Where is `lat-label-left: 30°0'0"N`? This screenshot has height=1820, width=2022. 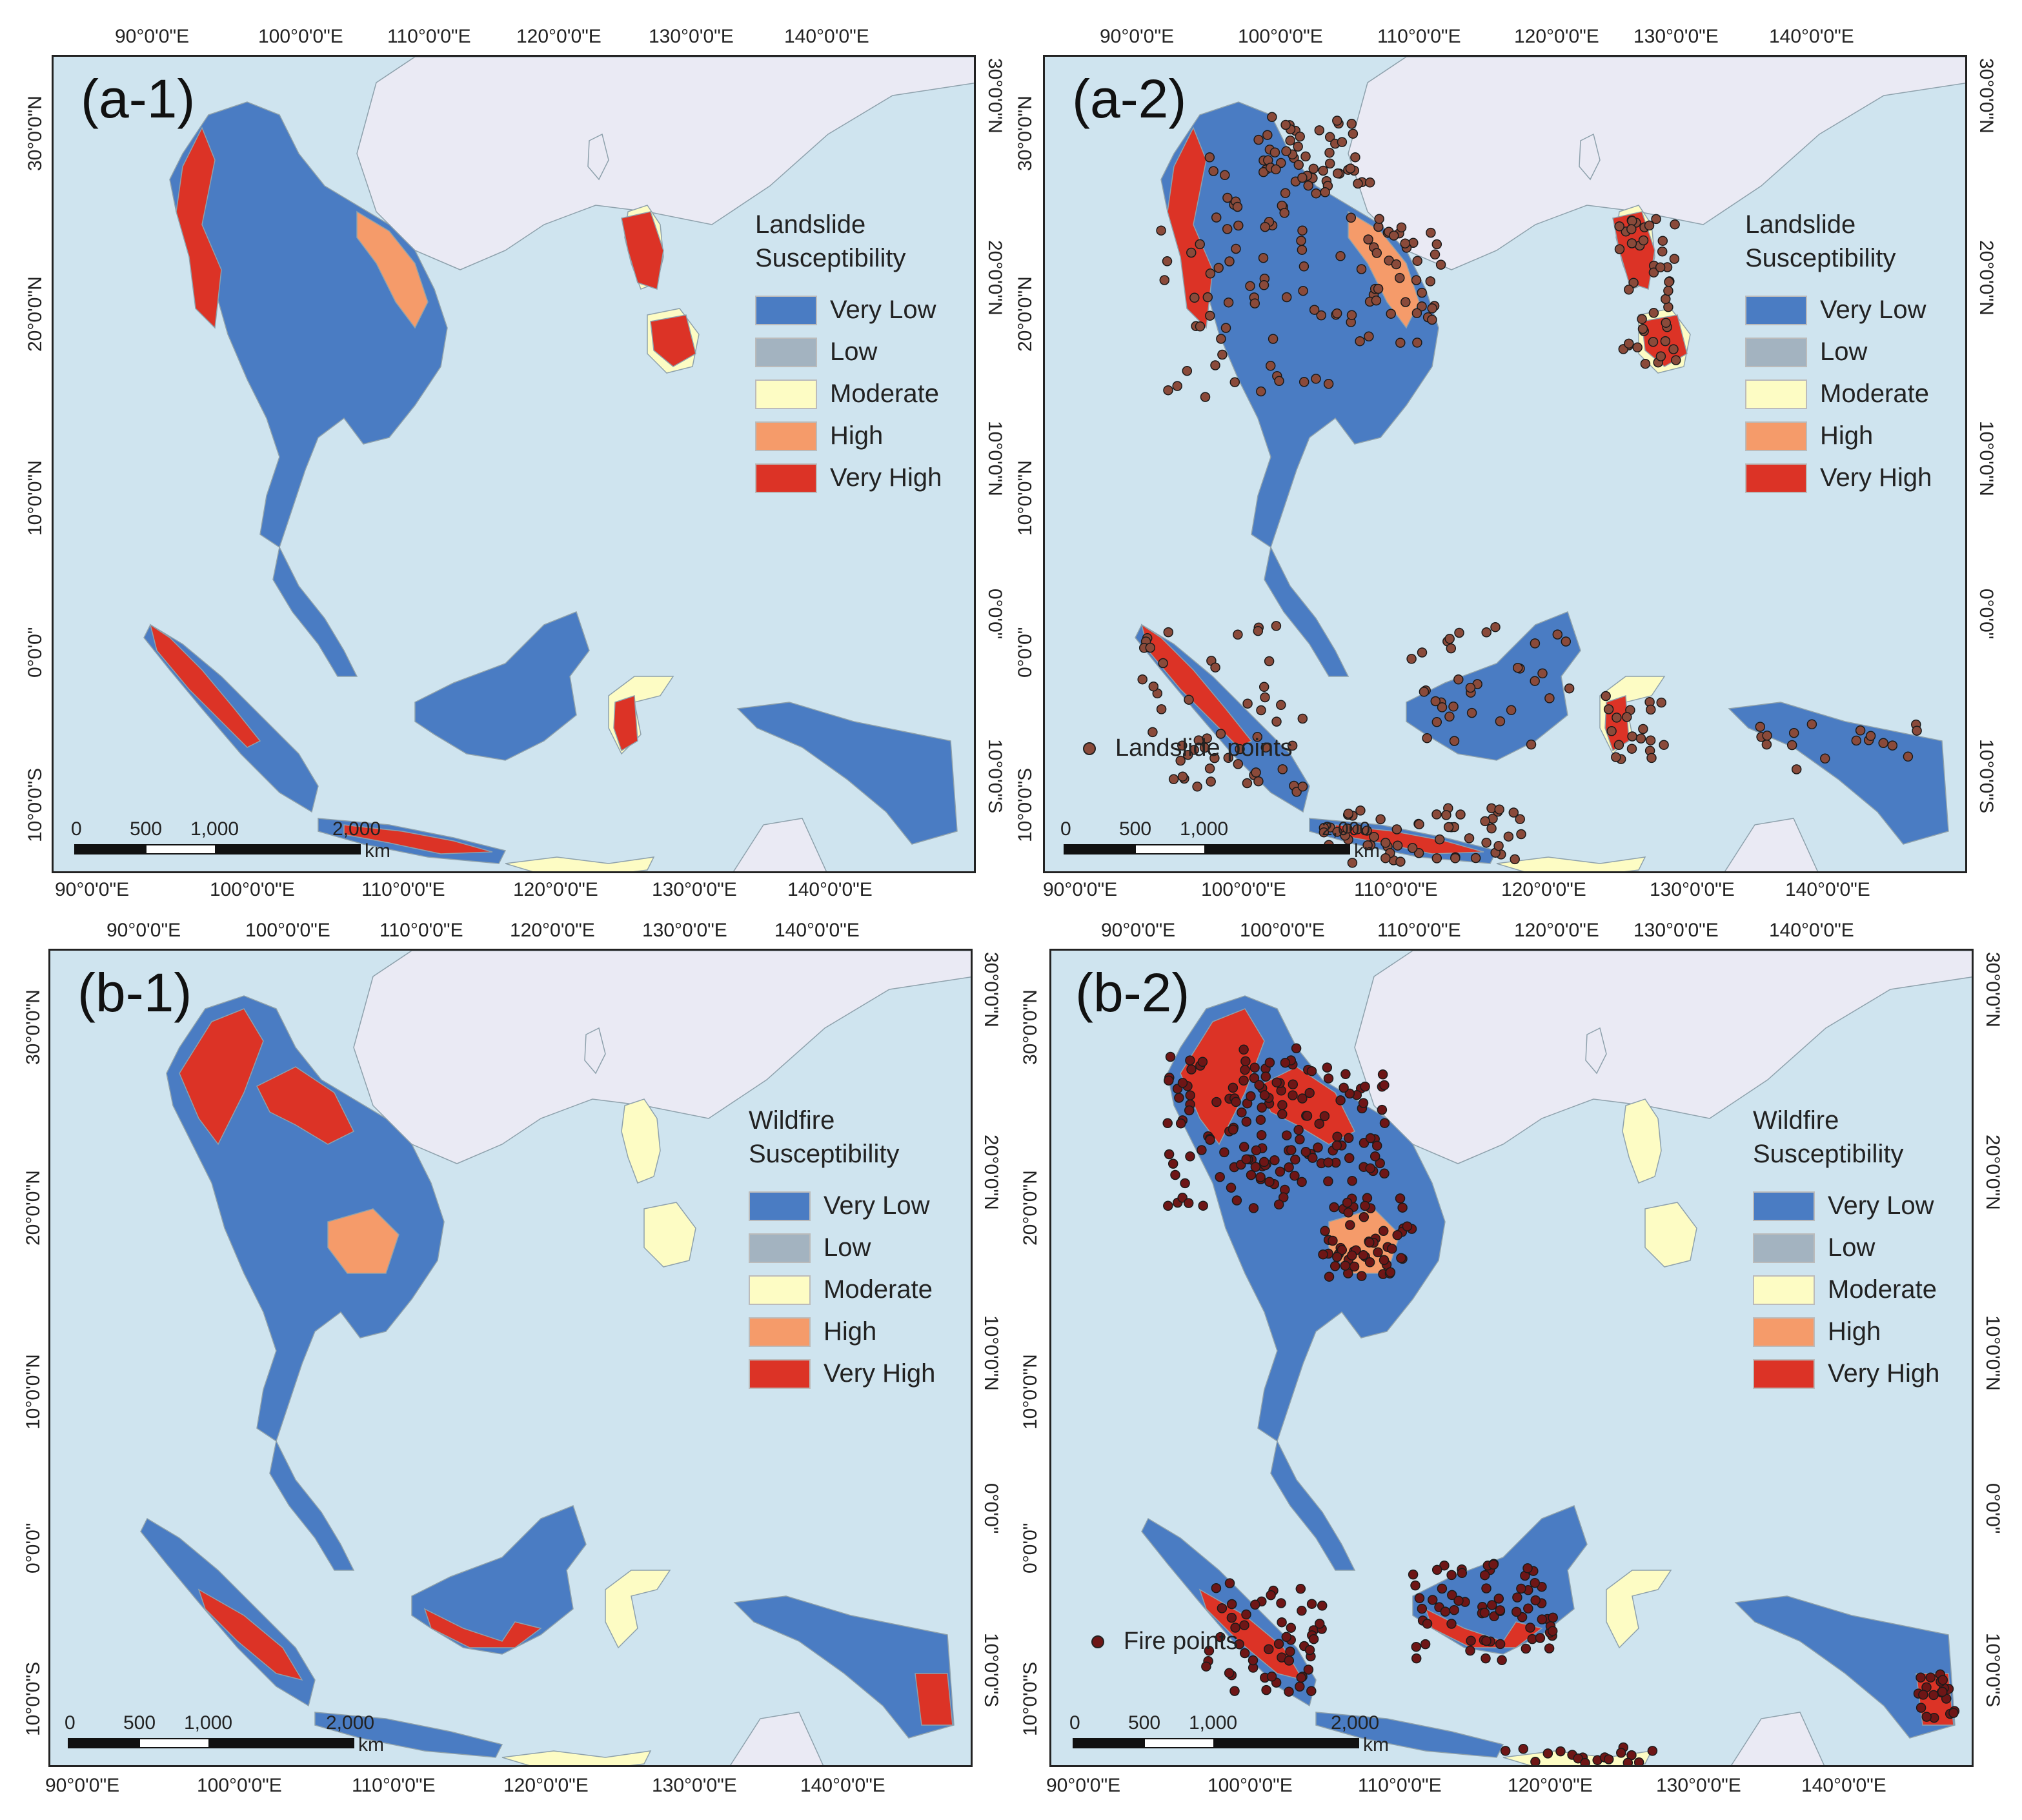 lat-label-left: 30°0'0"N is located at coordinates (1025, 133).